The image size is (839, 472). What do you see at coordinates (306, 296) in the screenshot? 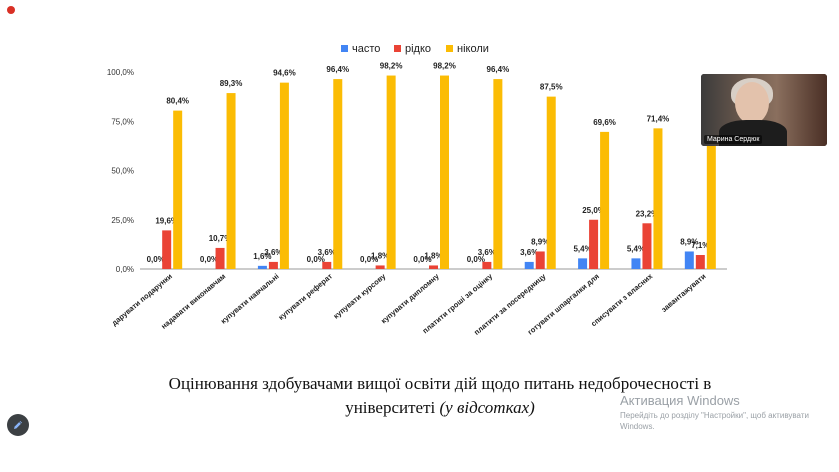
I see `category-label: купувати реферат` at bounding box center [306, 296].